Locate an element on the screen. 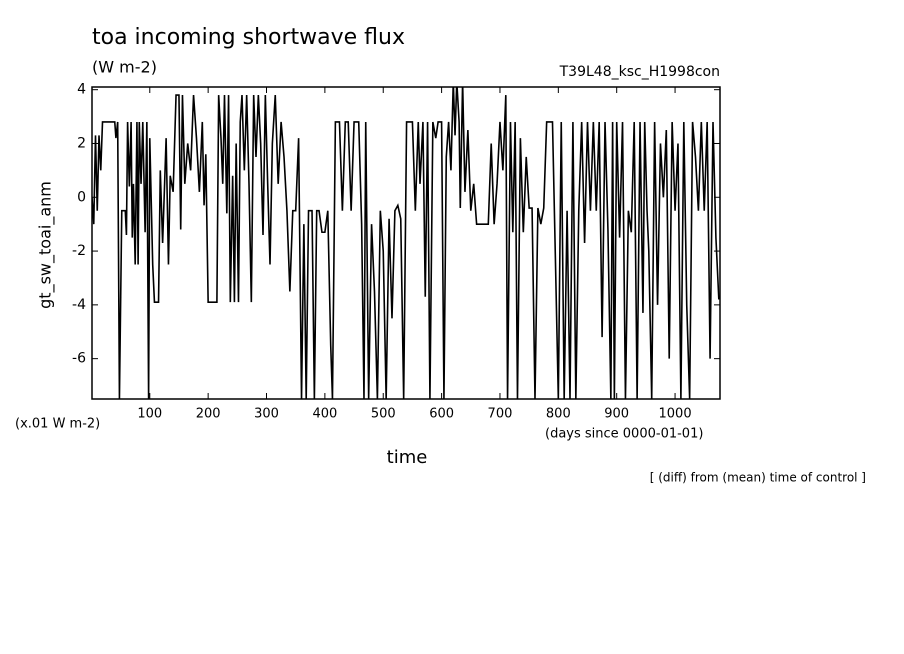 Image resolution: width=904 pixels, height=654 pixels. y-axis-label: gt_sw_toai_anm is located at coordinates (46, 245).